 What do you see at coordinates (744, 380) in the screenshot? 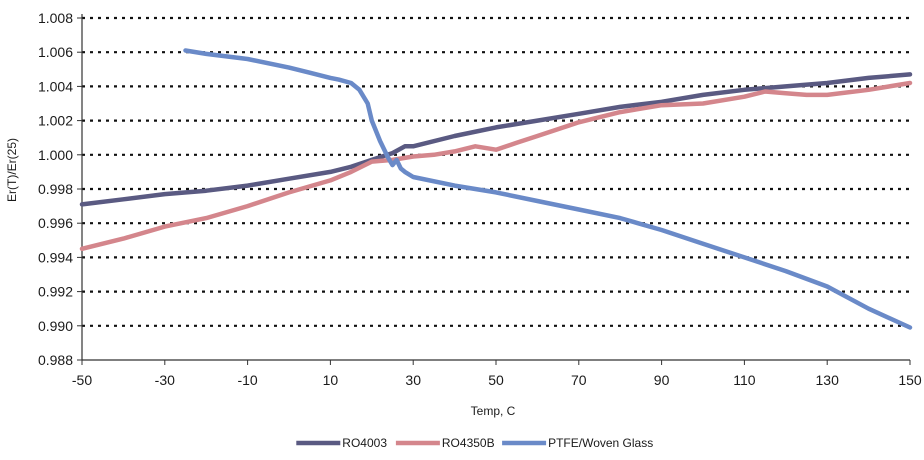
I see `x-tick-label: 110` at bounding box center [744, 380].